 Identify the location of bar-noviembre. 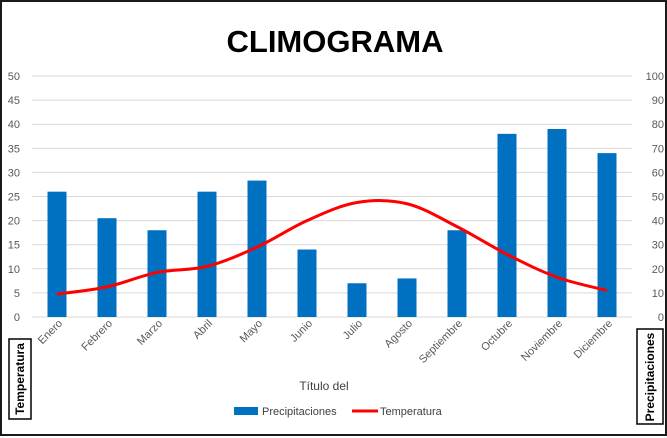
(557, 223).